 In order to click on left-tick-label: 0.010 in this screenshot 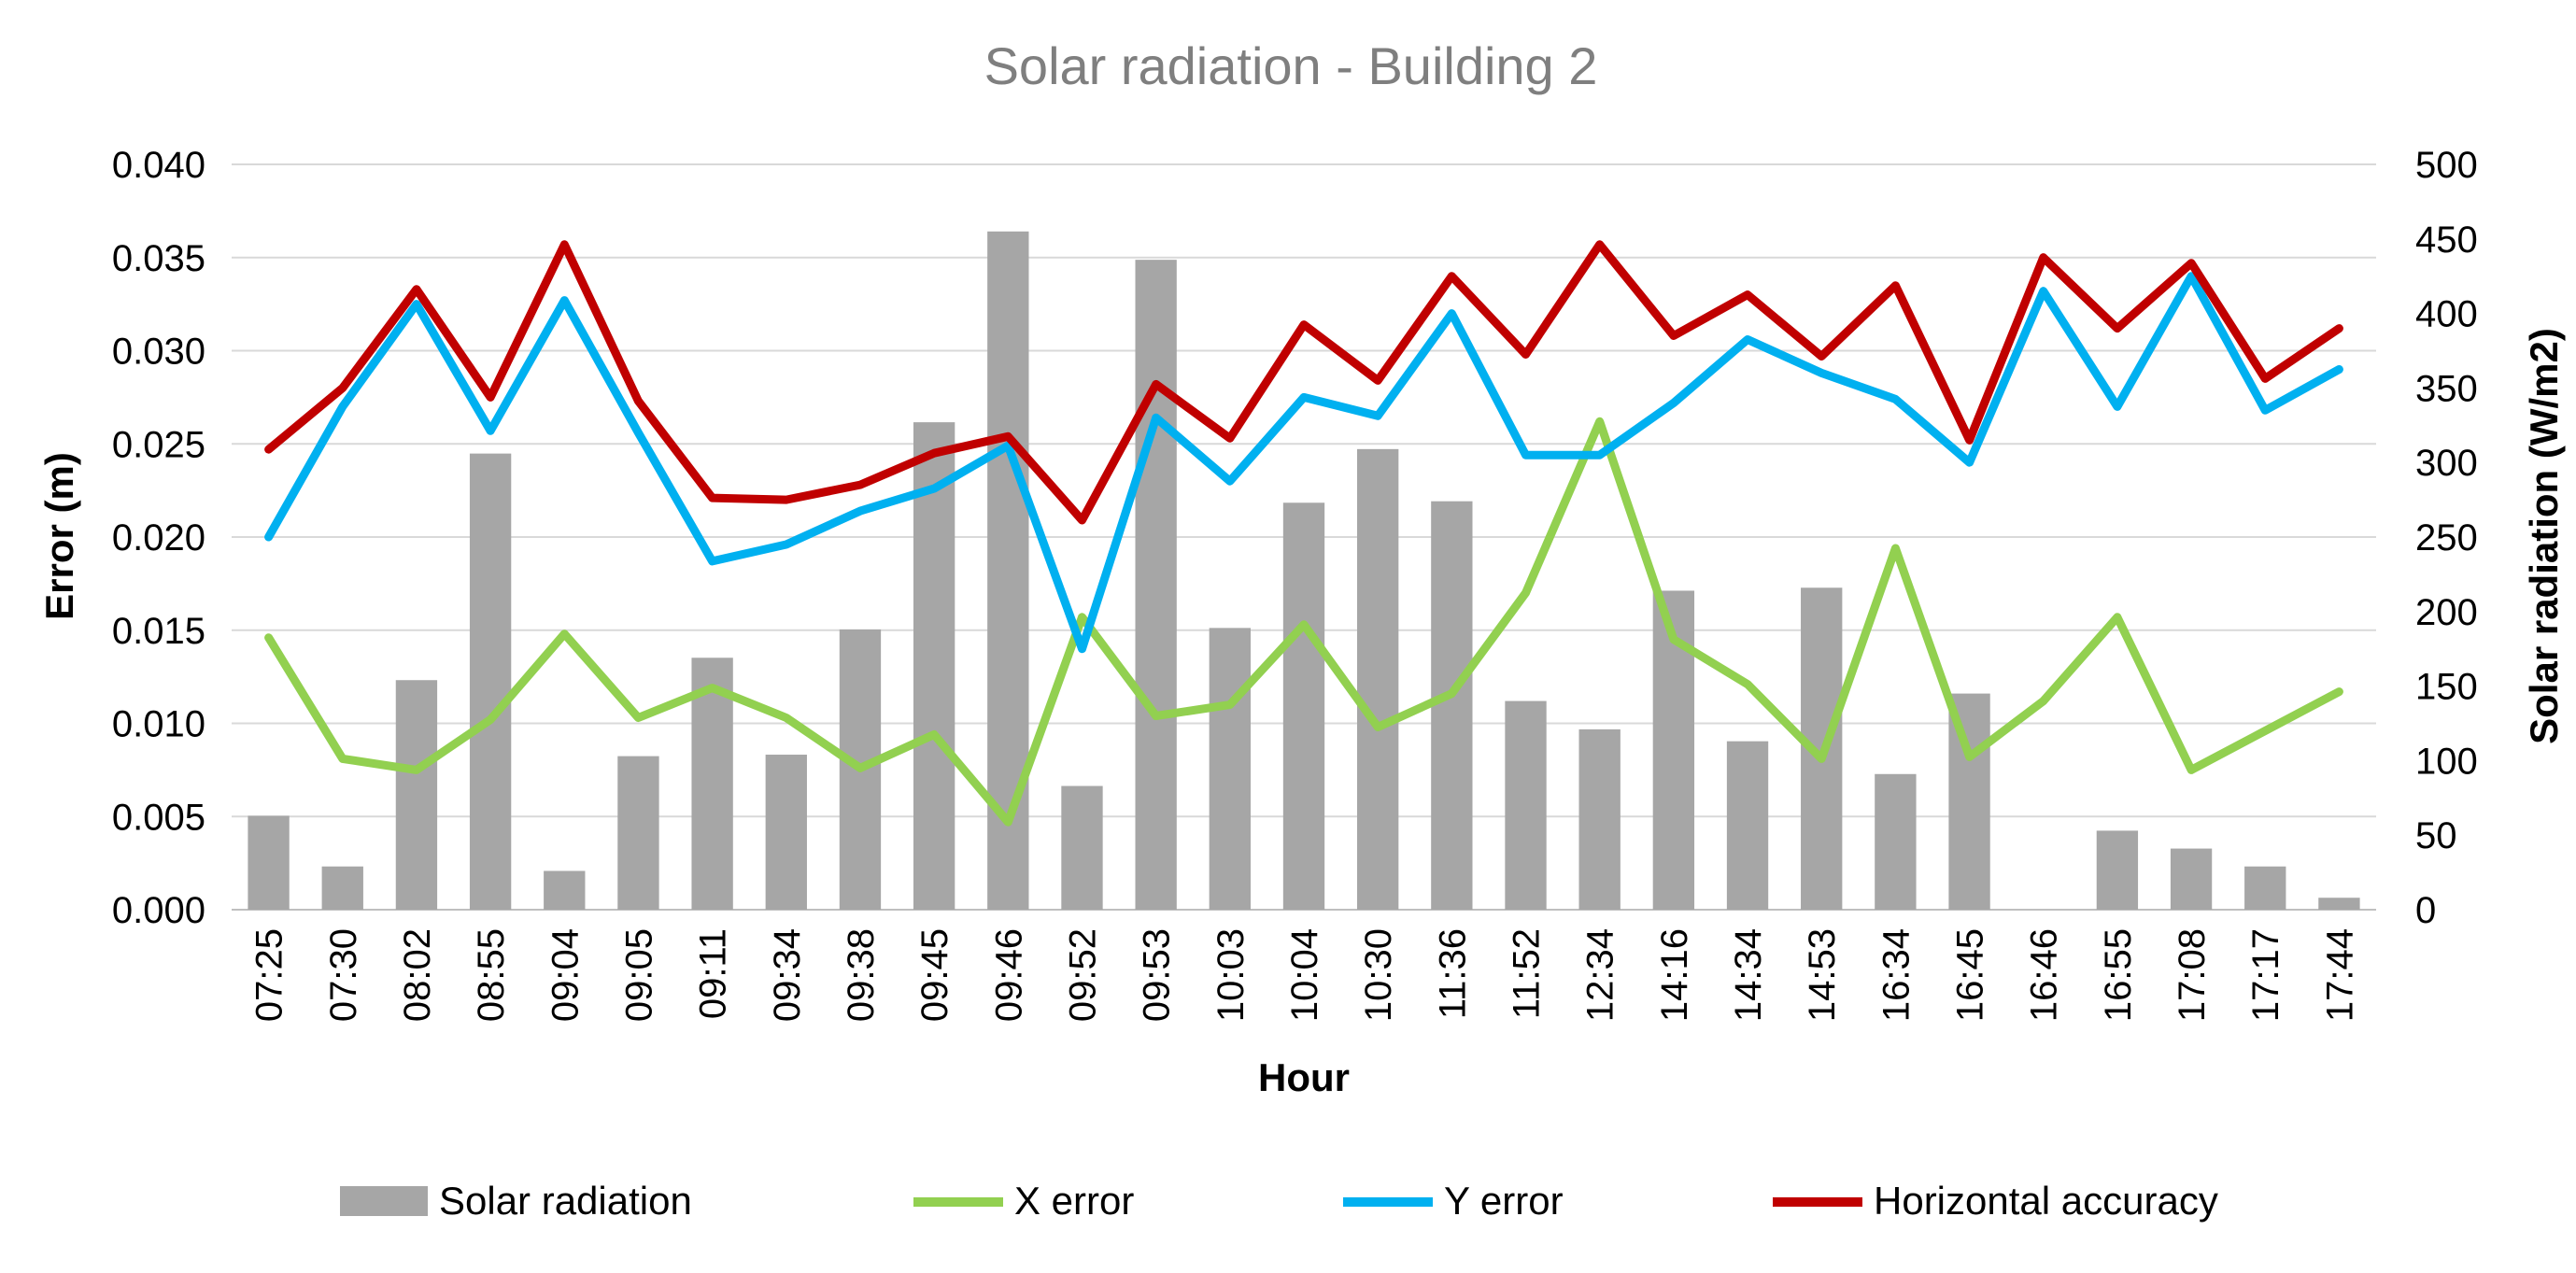, I will do `click(158, 725)`.